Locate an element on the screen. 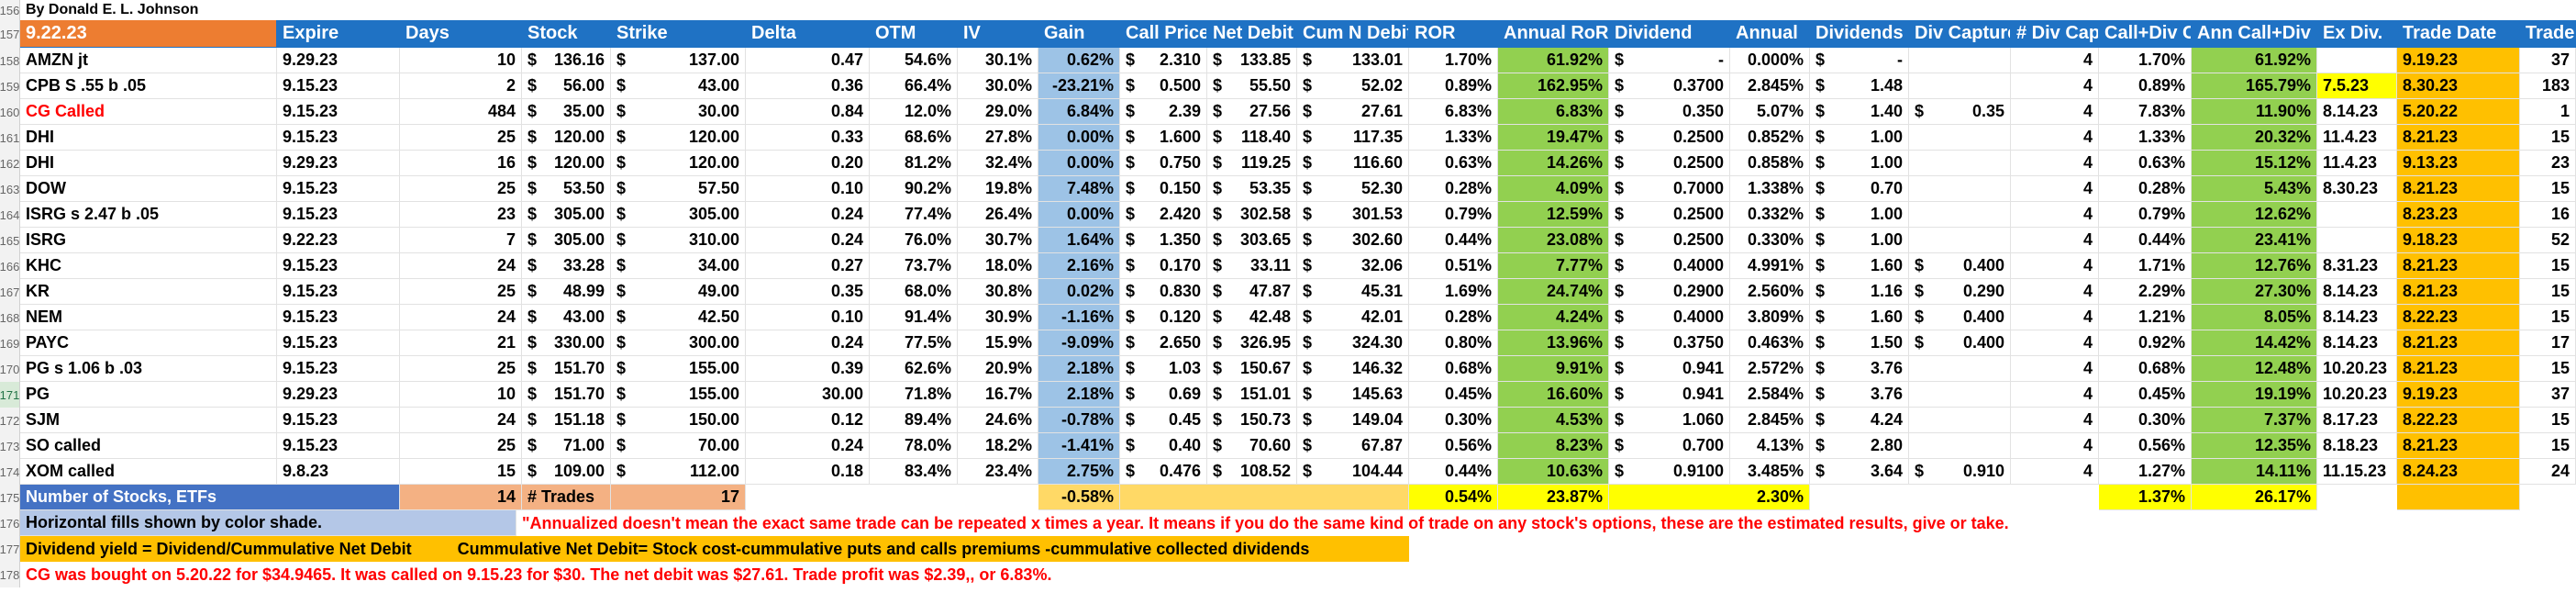 The image size is (2576, 615). cell-trades: 15 is located at coordinates (2548, 138).